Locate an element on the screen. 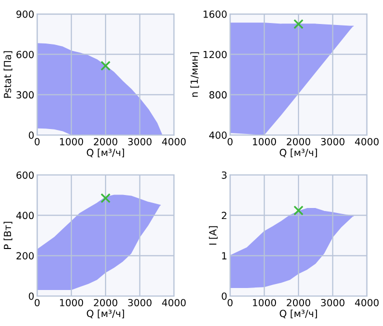  y-tick-label: 300 is located at coordinates (25, 95).